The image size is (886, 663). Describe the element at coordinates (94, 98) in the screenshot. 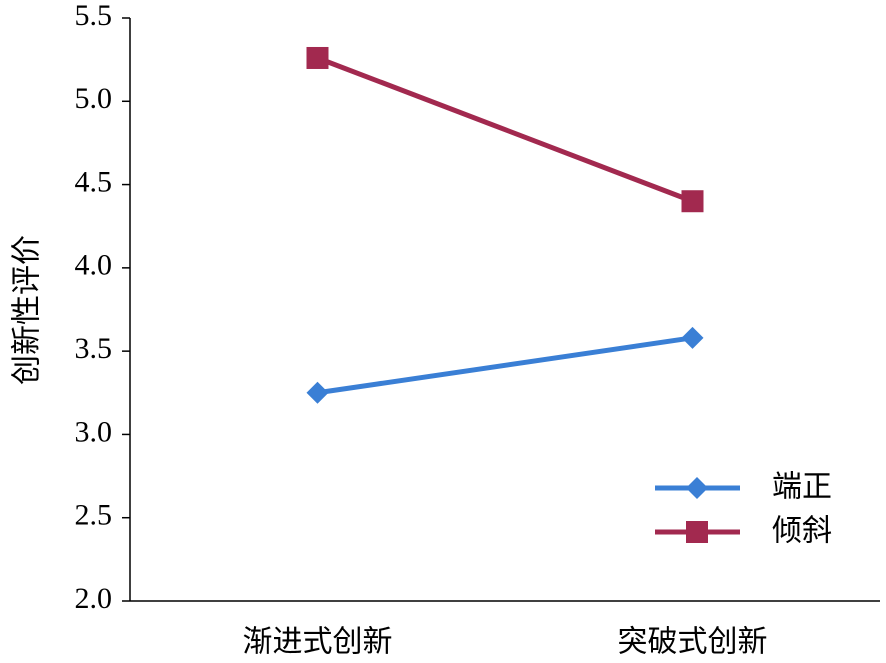

I see `y-tick-label: 5.0` at that location.